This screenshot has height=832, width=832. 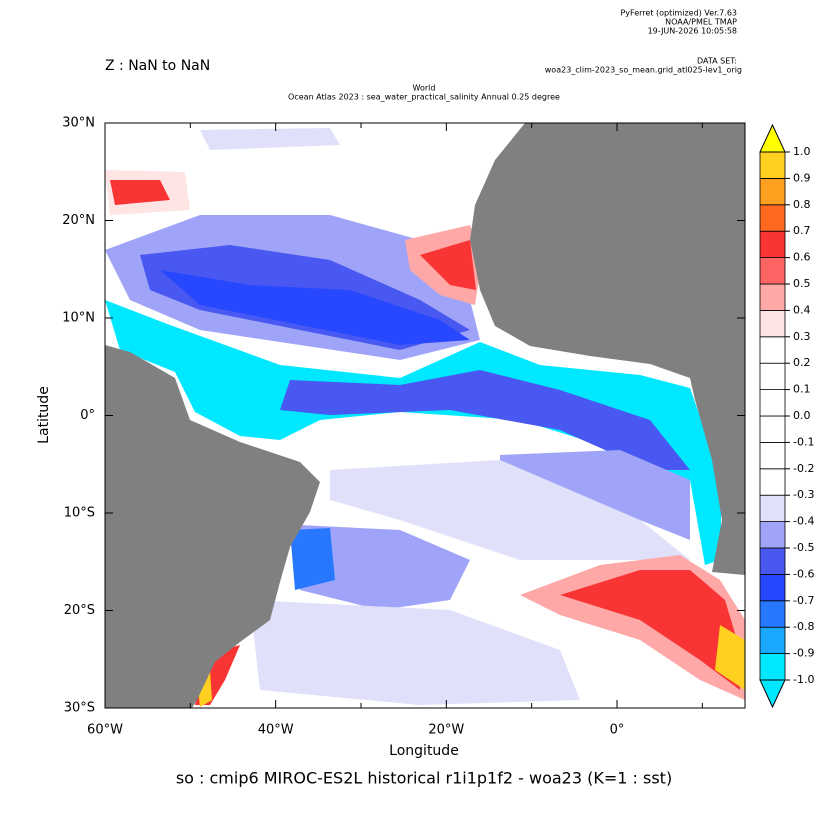 What do you see at coordinates (692, 31) in the screenshot?
I see `software: 19-JUN-2026 10:05:58` at bounding box center [692, 31].